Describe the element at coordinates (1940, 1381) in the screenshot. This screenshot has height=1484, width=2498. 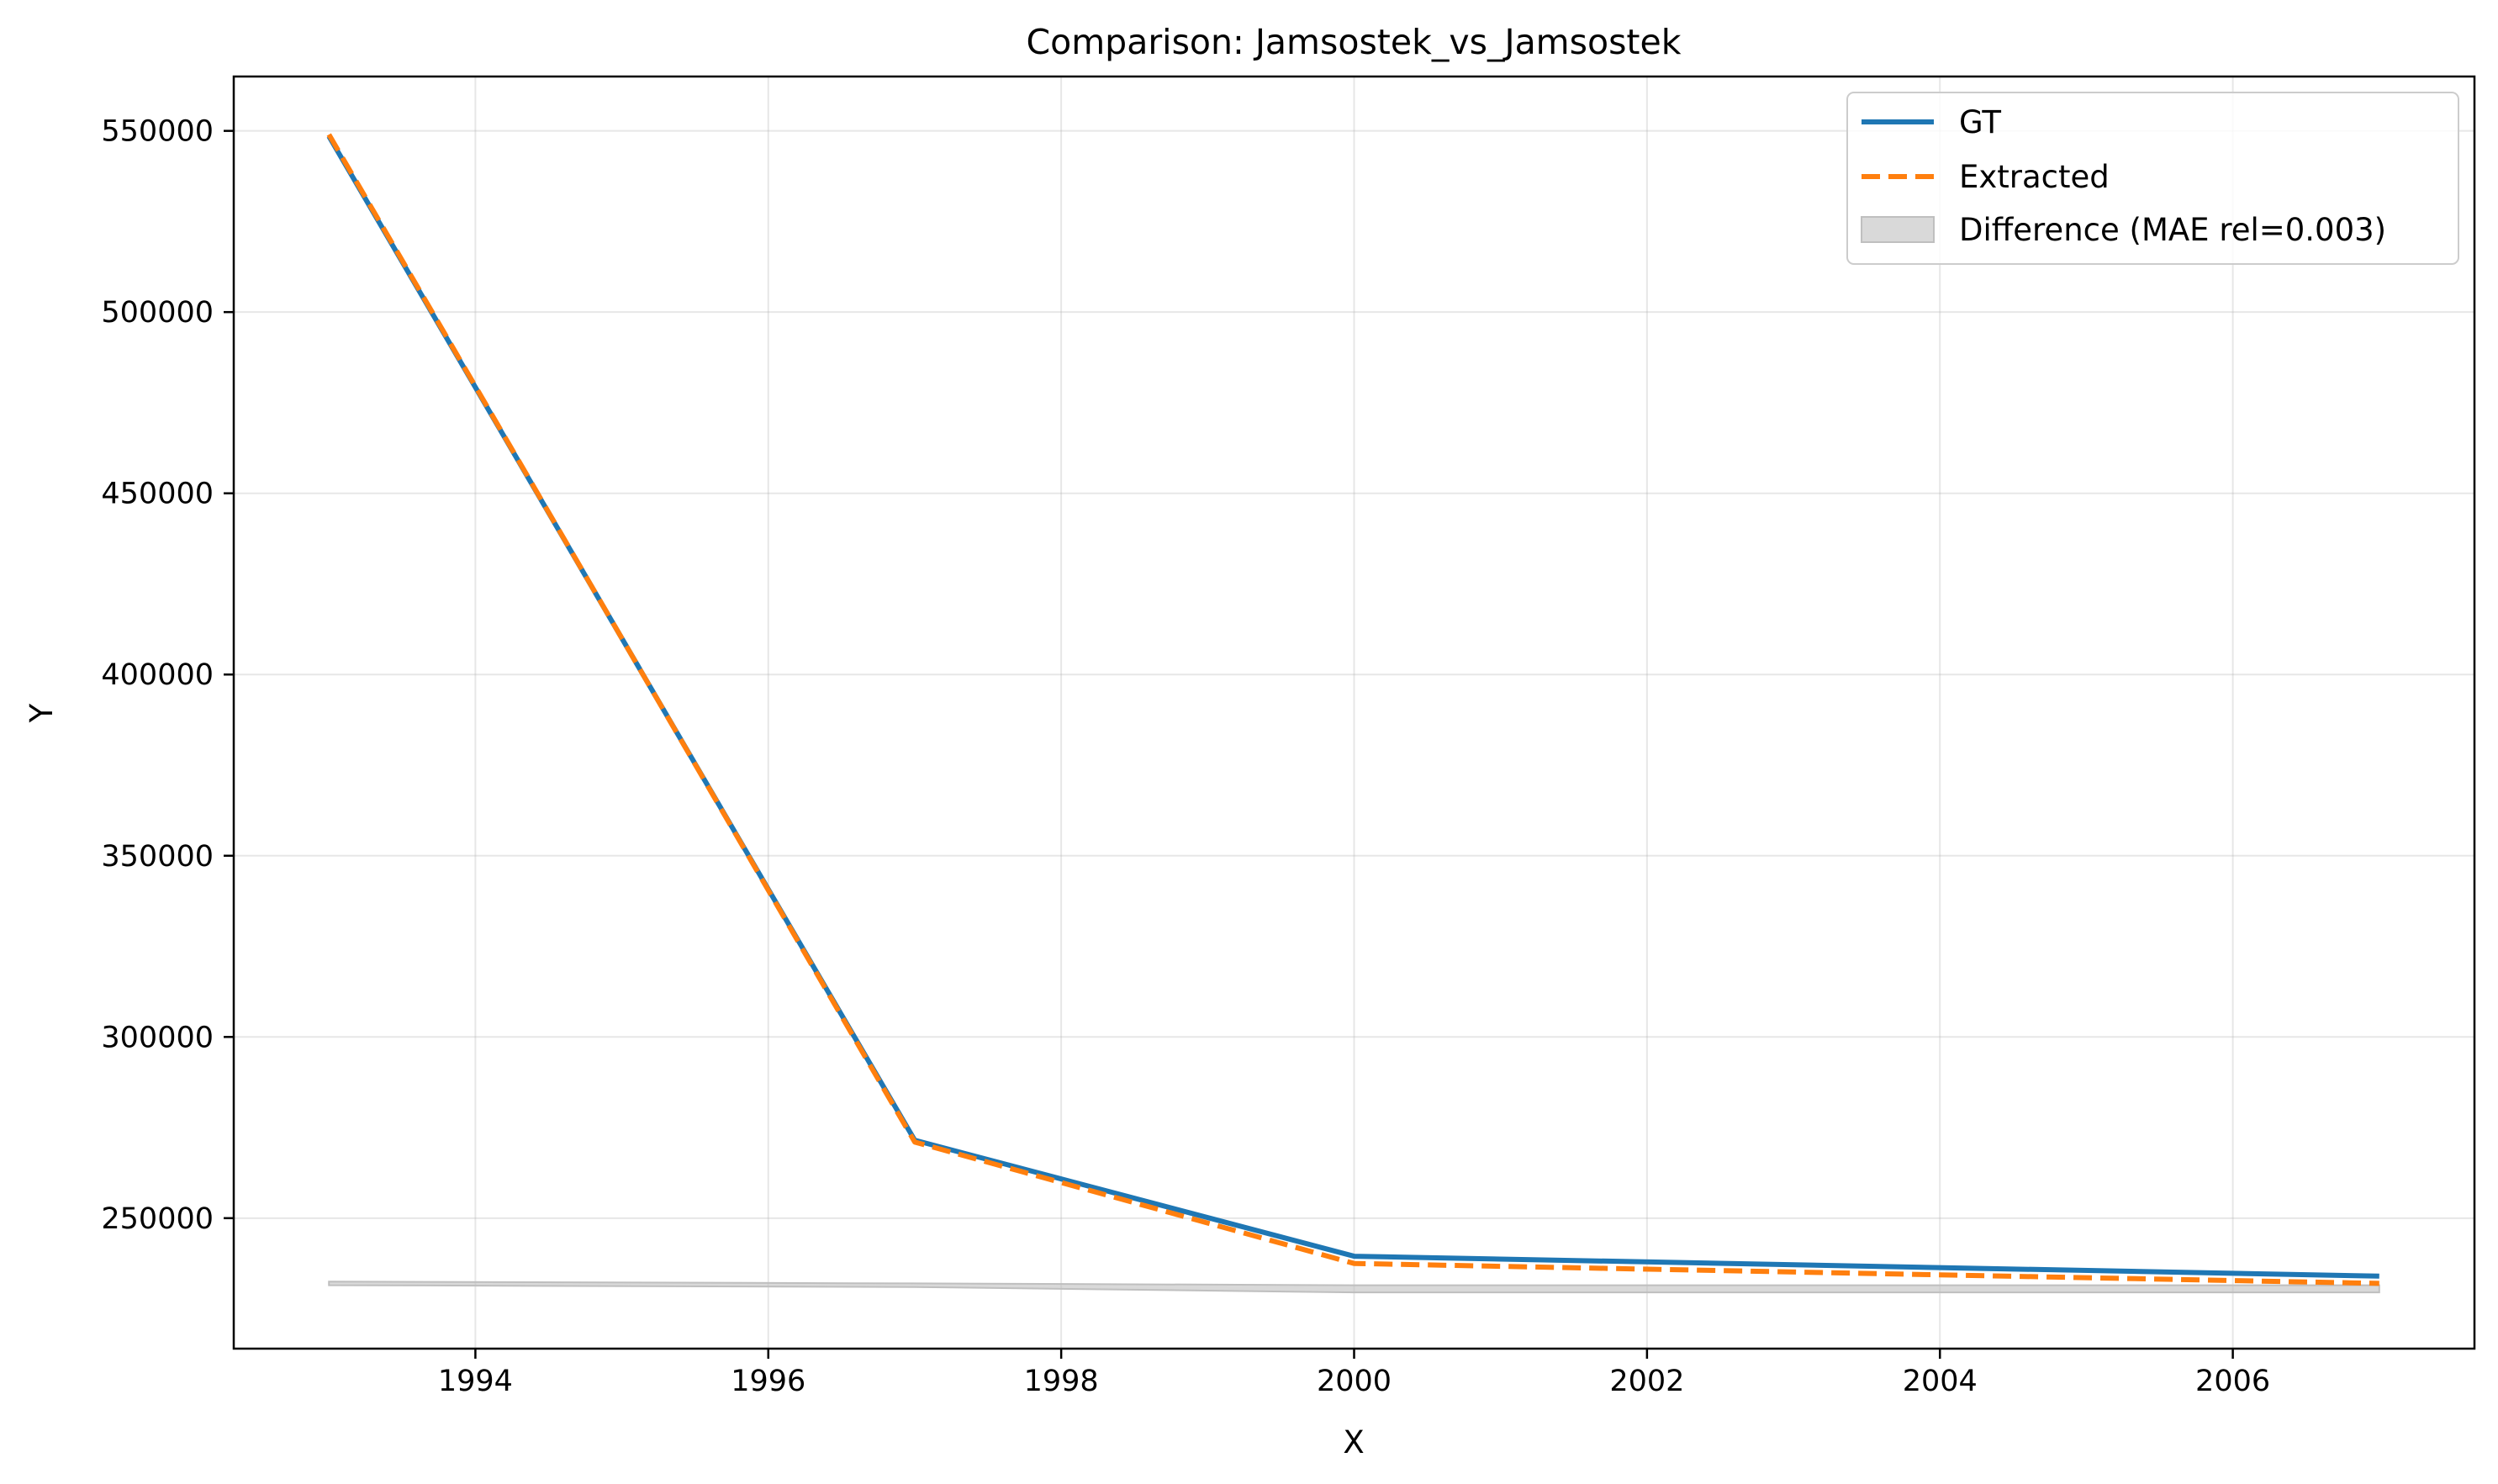
I see `x-tick-label: 2004` at that location.